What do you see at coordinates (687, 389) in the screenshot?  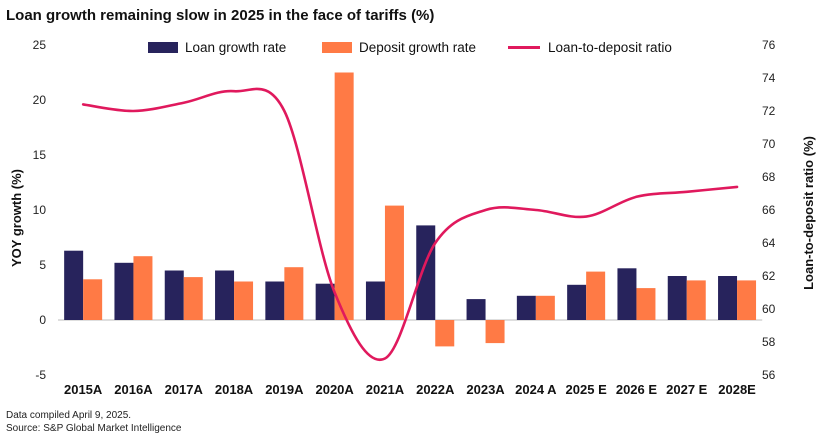 I see `x-category-label-12: 2027 E` at bounding box center [687, 389].